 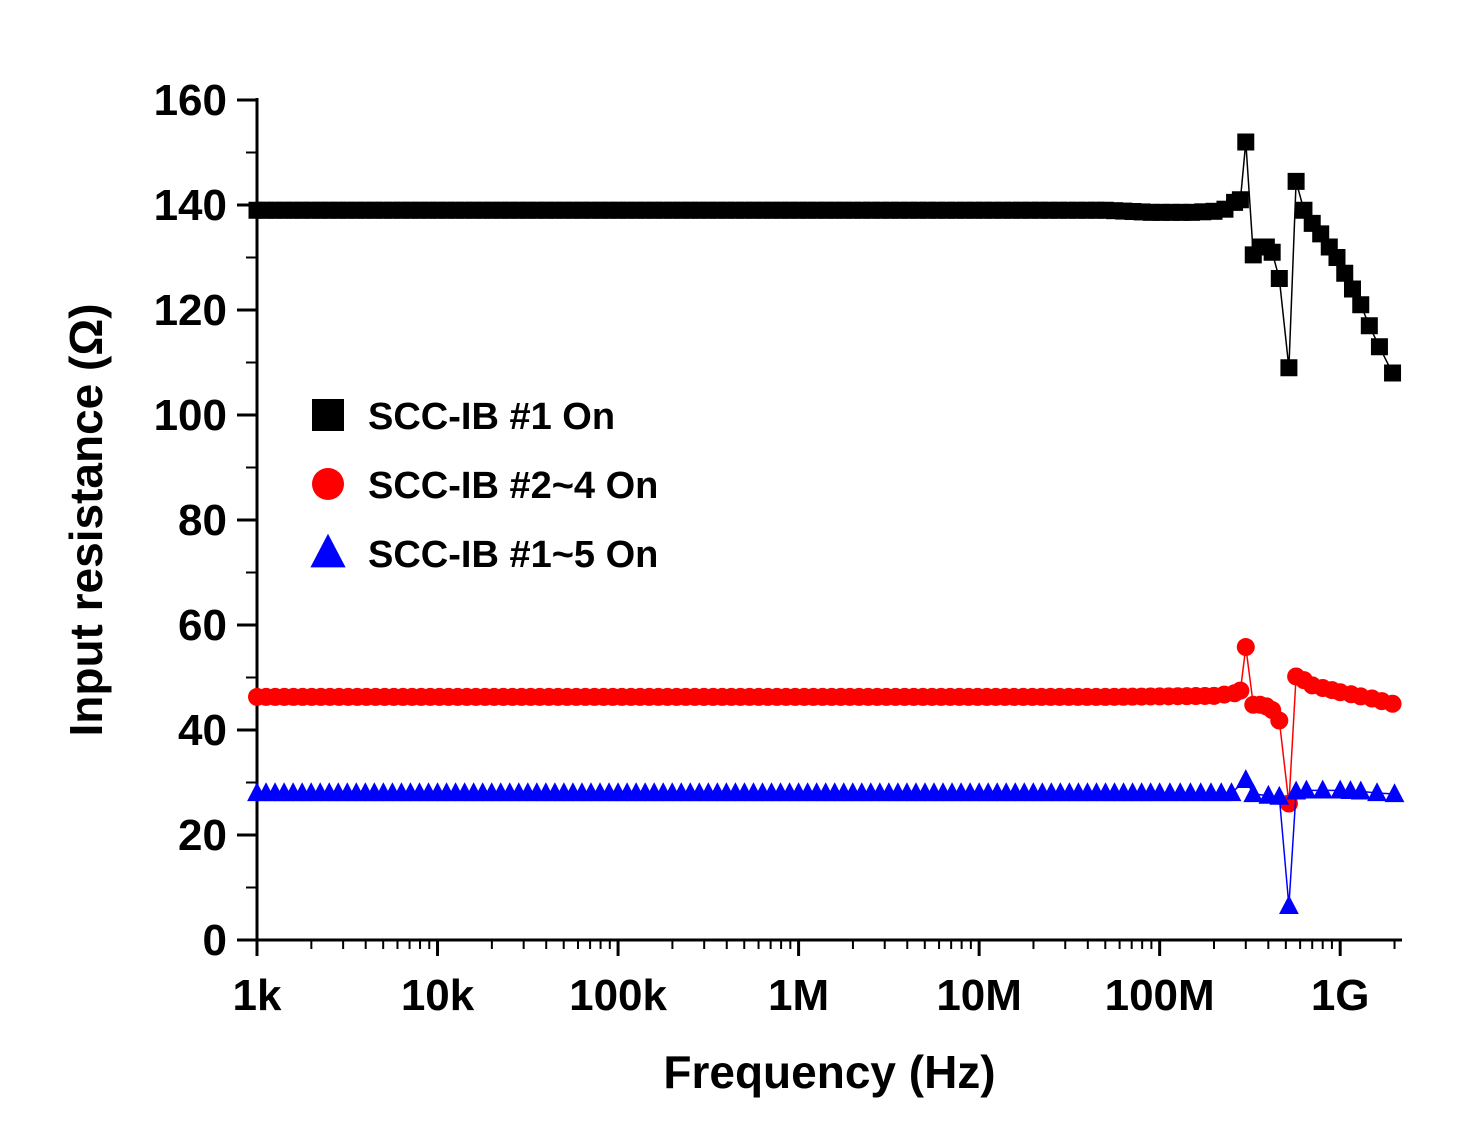 What do you see at coordinates (202, 625) in the screenshot?
I see `y-tick-label: 60` at bounding box center [202, 625].